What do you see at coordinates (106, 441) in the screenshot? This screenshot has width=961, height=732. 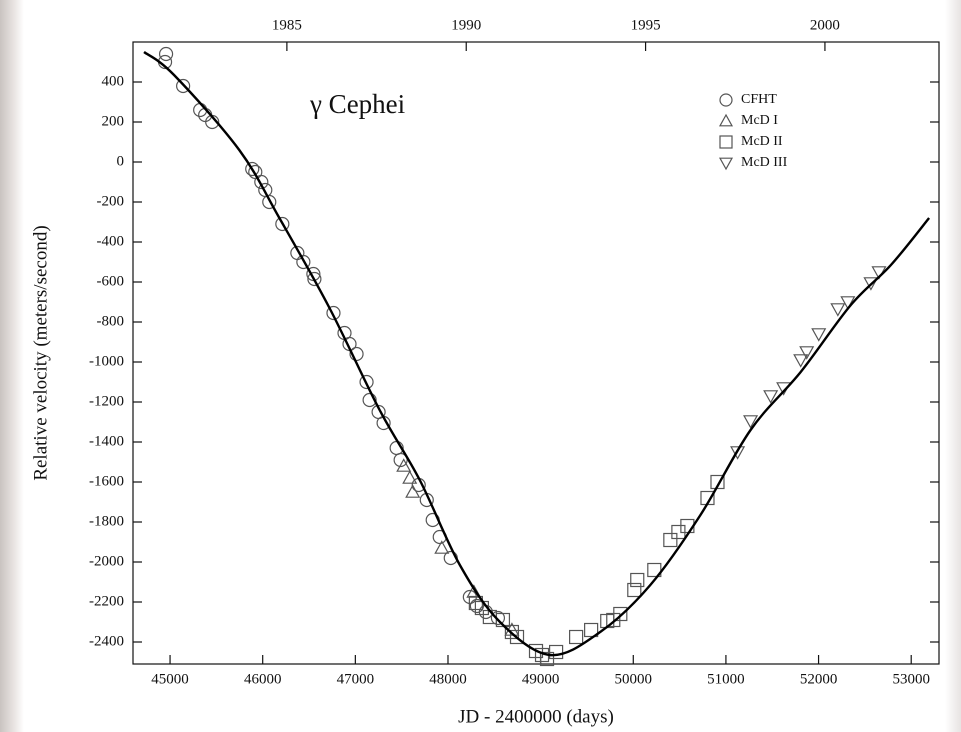 I see `y-tick-label: -1400` at bounding box center [106, 441].